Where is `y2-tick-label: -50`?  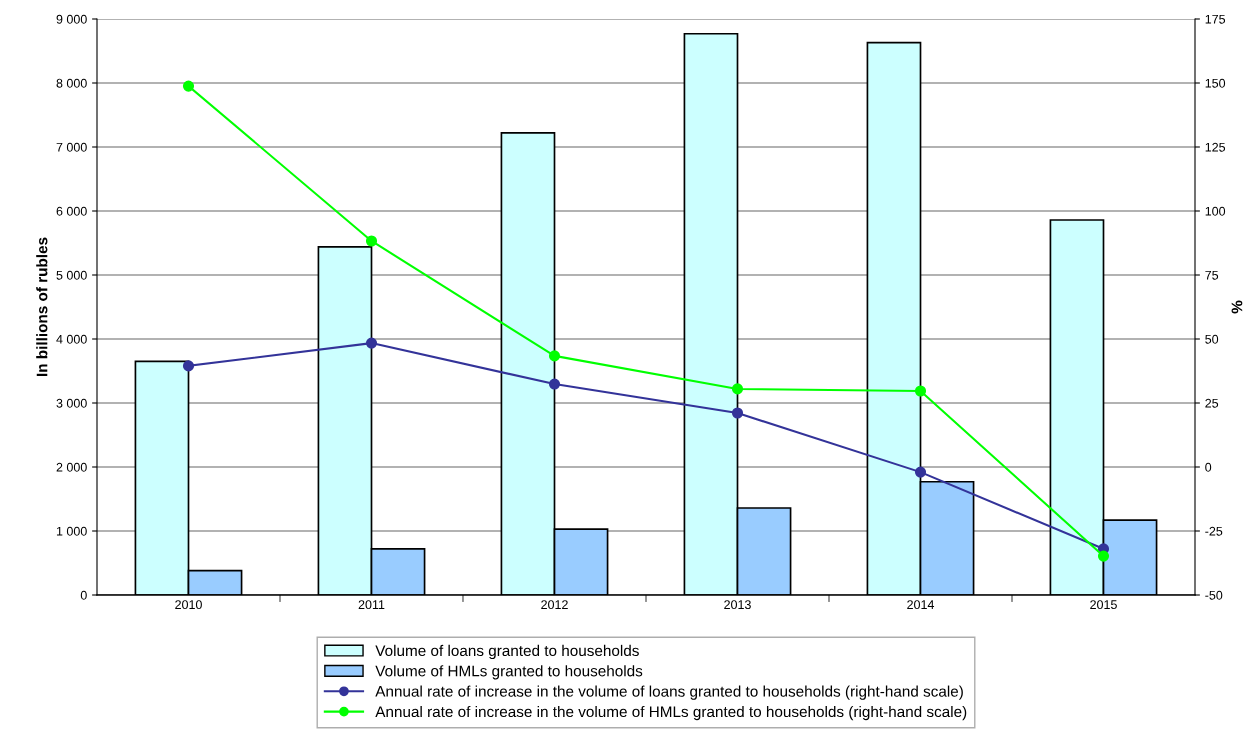
y2-tick-label: -50 is located at coordinates (1214, 595).